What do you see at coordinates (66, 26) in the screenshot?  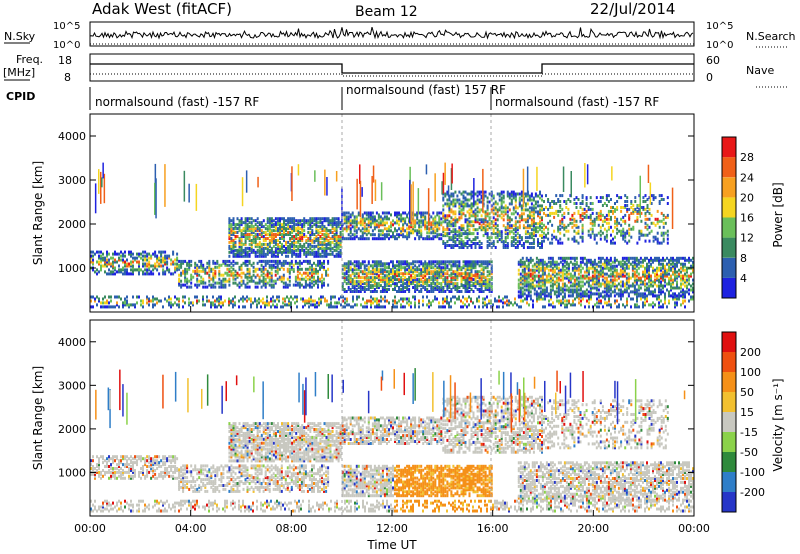 I see `nsky-tick-top: 10^5` at bounding box center [66, 26].